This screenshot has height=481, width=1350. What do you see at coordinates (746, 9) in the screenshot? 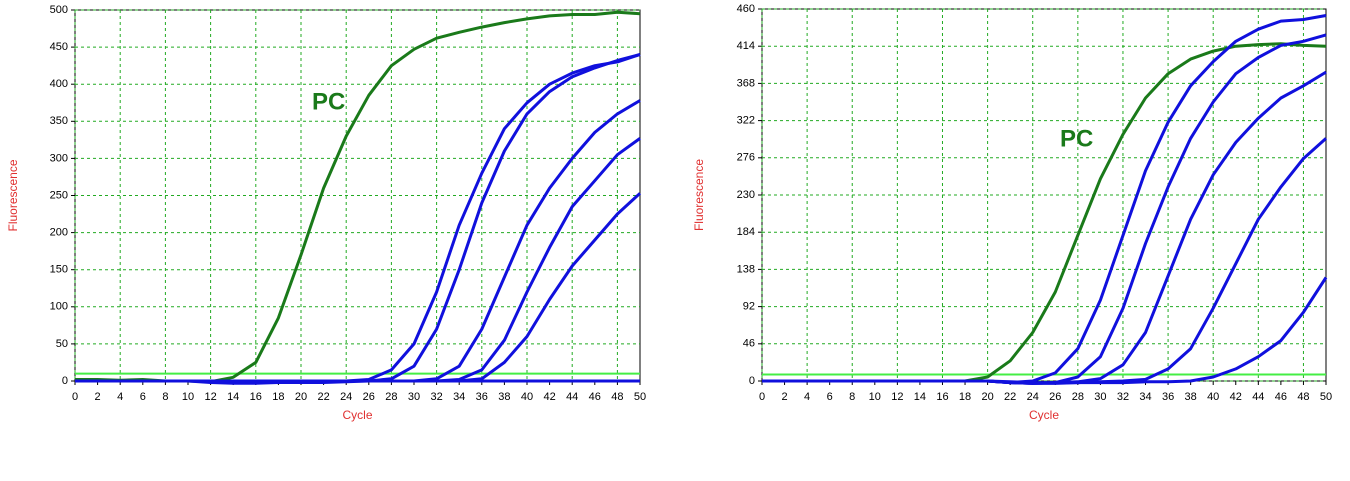
I see `y-tick-label: 460` at bounding box center [746, 9].